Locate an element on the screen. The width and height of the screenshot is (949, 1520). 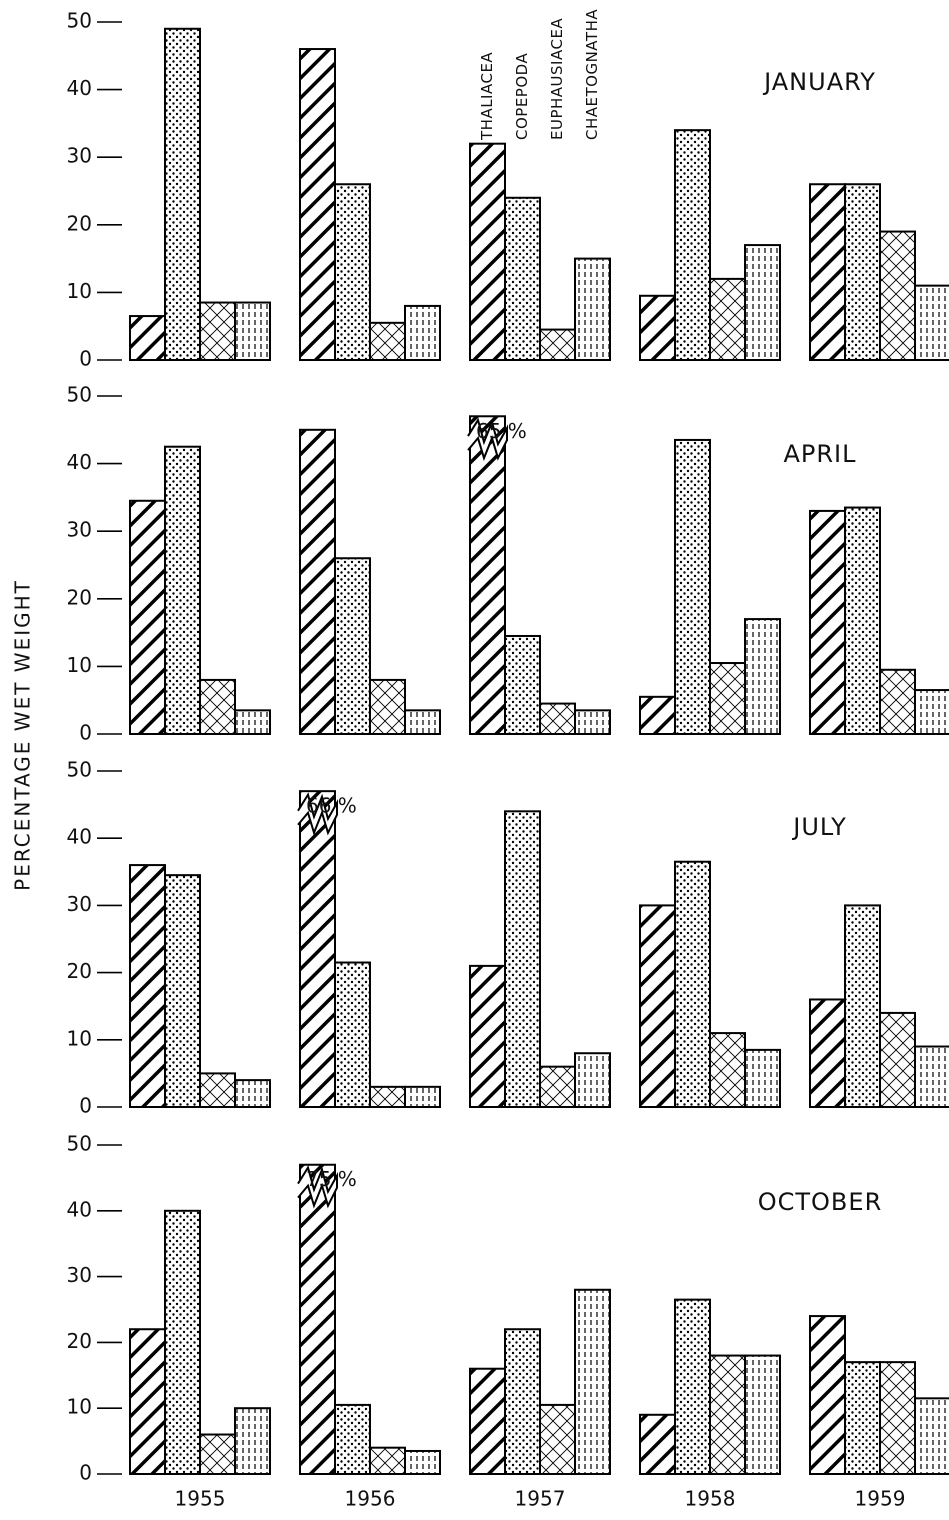
x-tick-label: 1956 is located at coordinates (370, 1499).